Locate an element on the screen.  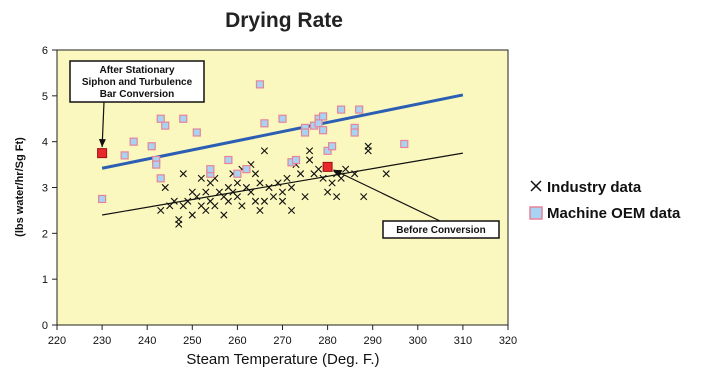
industry-data-series is located at coordinates (273, 185).